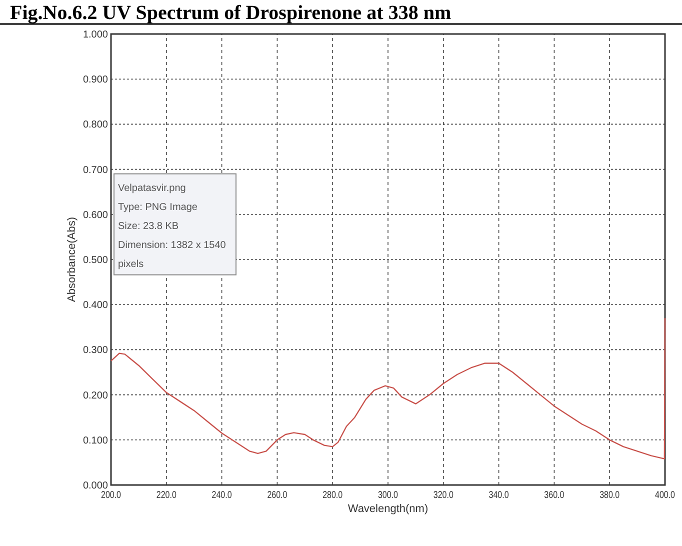  I want to click on x-tick-label: 260.0, so click(277, 494).